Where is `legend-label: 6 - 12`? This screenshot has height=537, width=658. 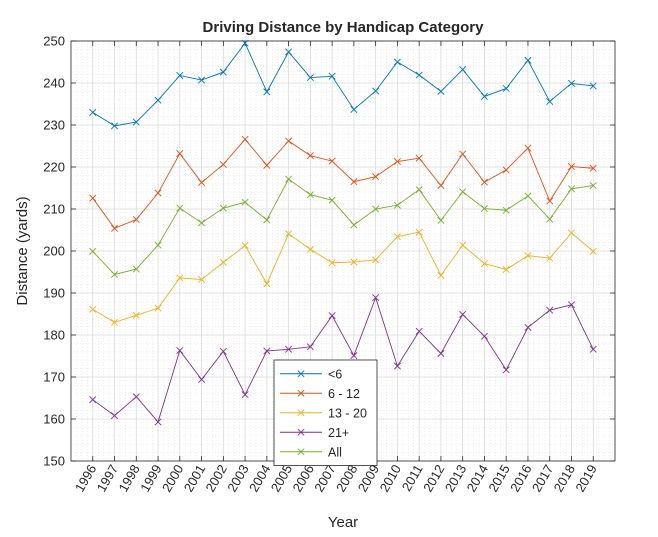
legend-label: 6 - 12 is located at coordinates (344, 394).